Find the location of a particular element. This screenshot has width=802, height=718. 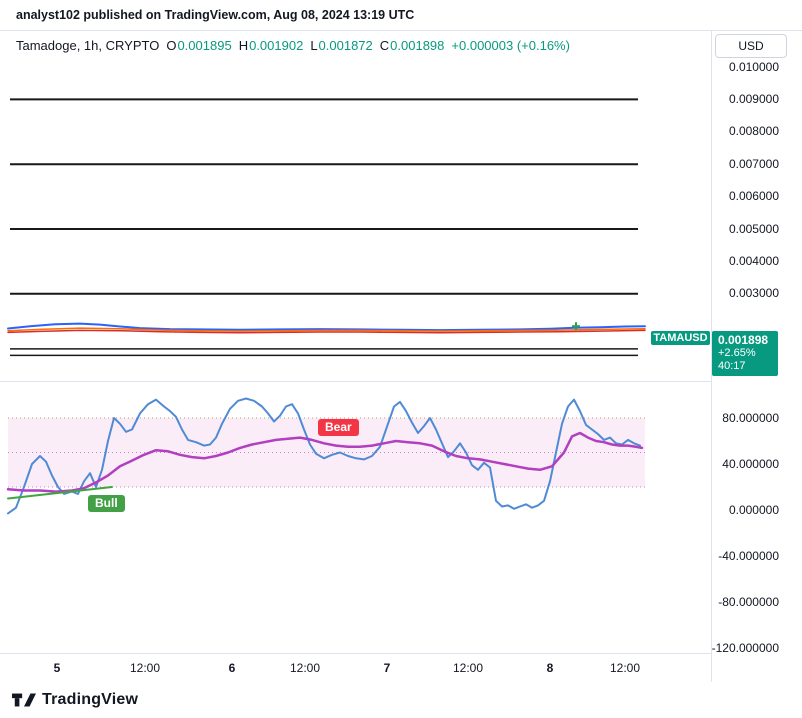

price-tick-label: 0.005000 is located at coordinates (753, 228).